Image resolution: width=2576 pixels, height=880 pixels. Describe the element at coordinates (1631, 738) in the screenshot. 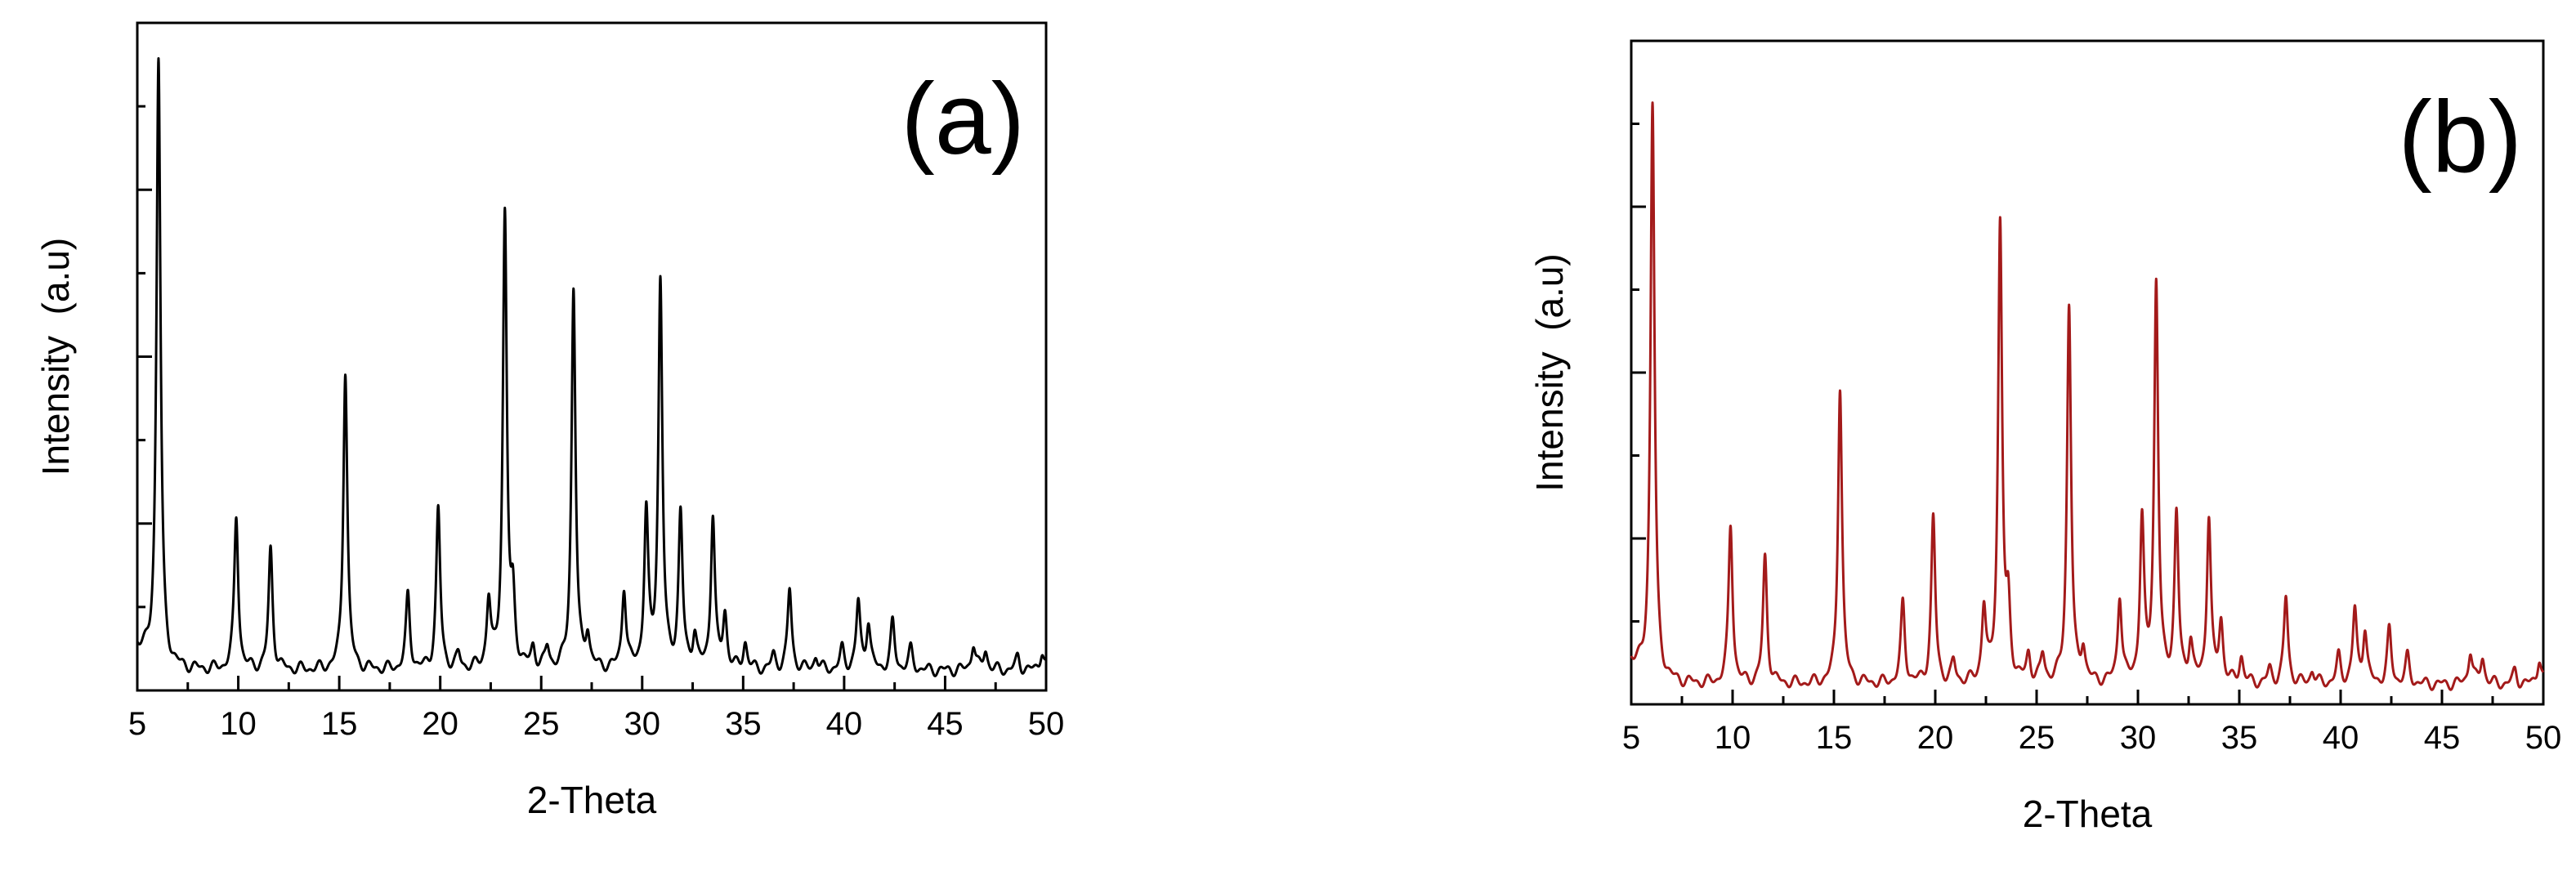

I see `x-tick-label-b-0: 5` at that location.